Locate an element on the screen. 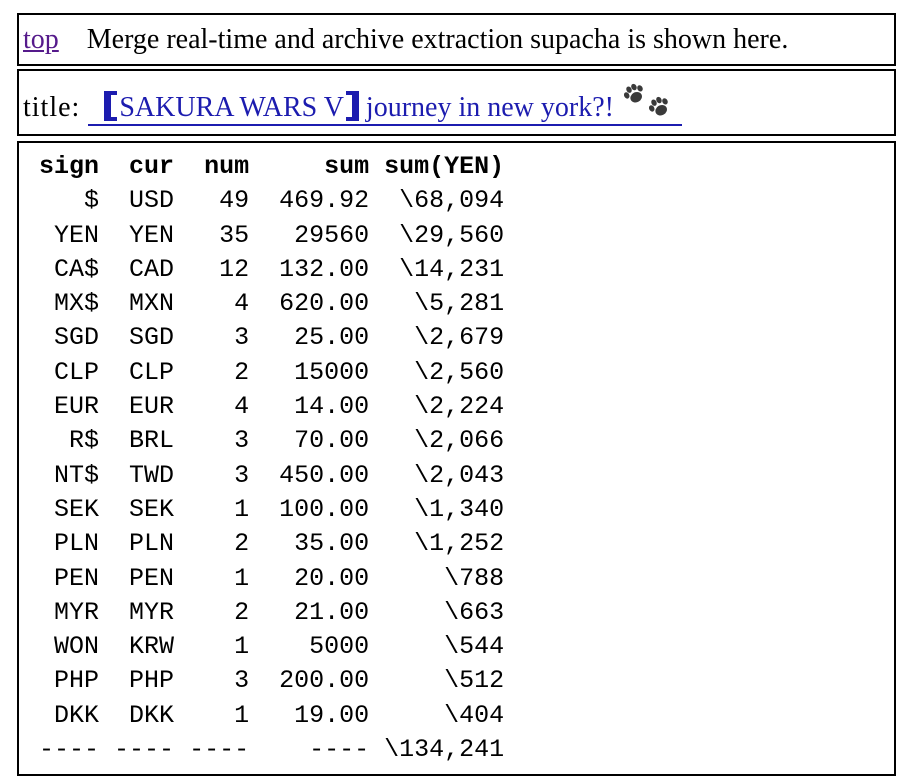 Image resolution: width=903 pixels, height=782 pixels. column-header-num: num is located at coordinates (219, 166).